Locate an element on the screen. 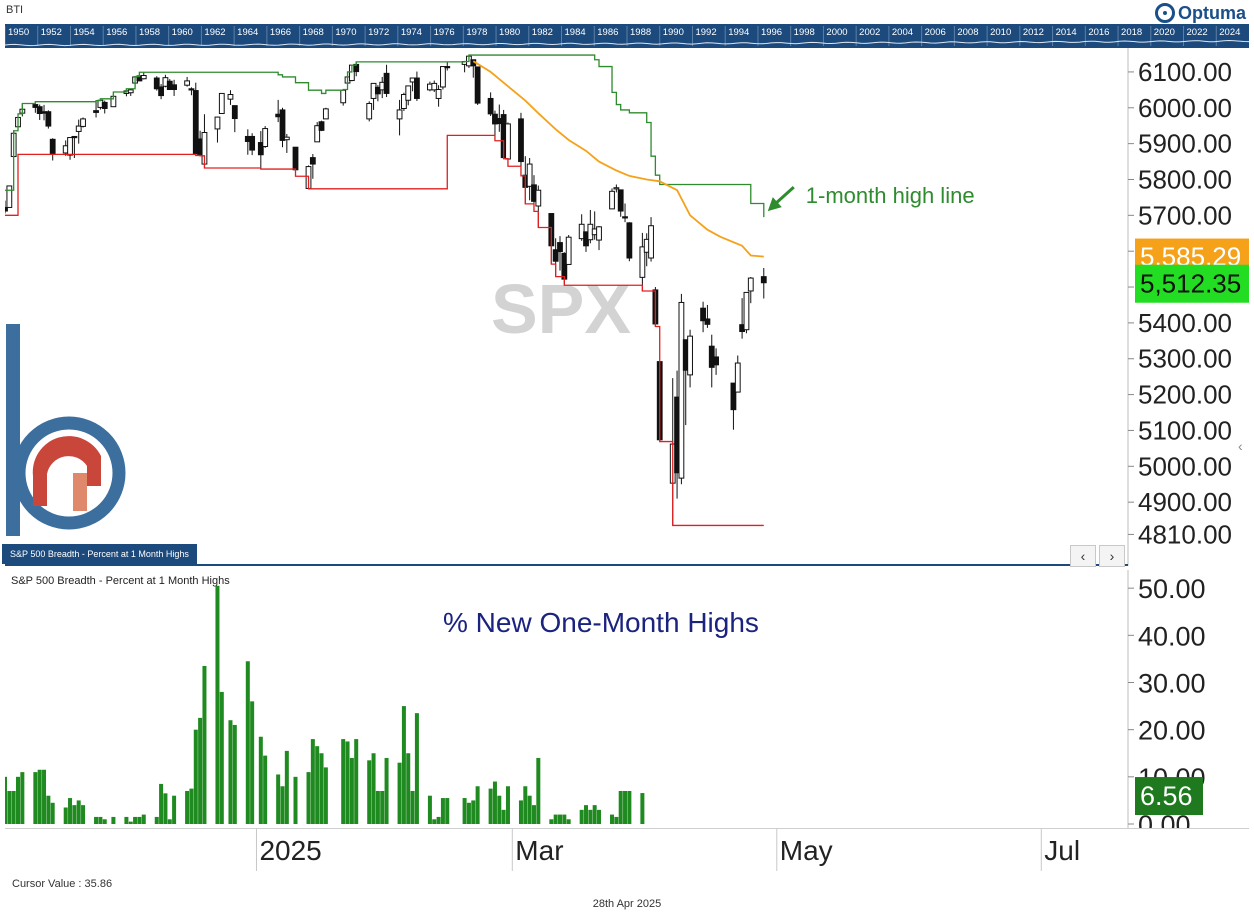 The image size is (1254, 924). year-strip-label: 2000 is located at coordinates (836, 32).